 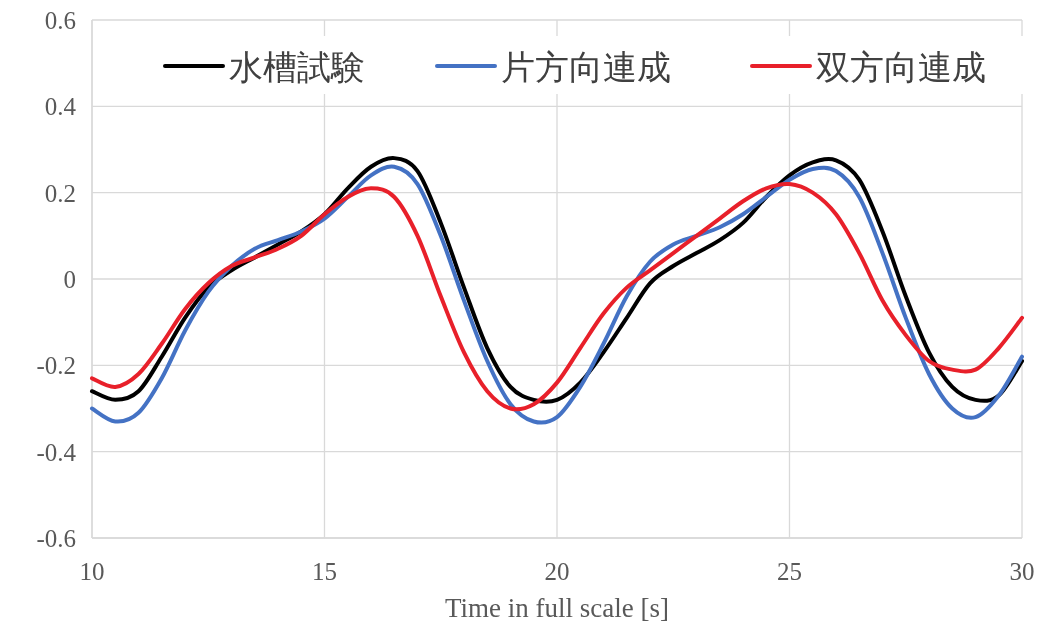 What do you see at coordinates (56, 366) in the screenshot?
I see `y-tick-label: -0.2` at bounding box center [56, 366].